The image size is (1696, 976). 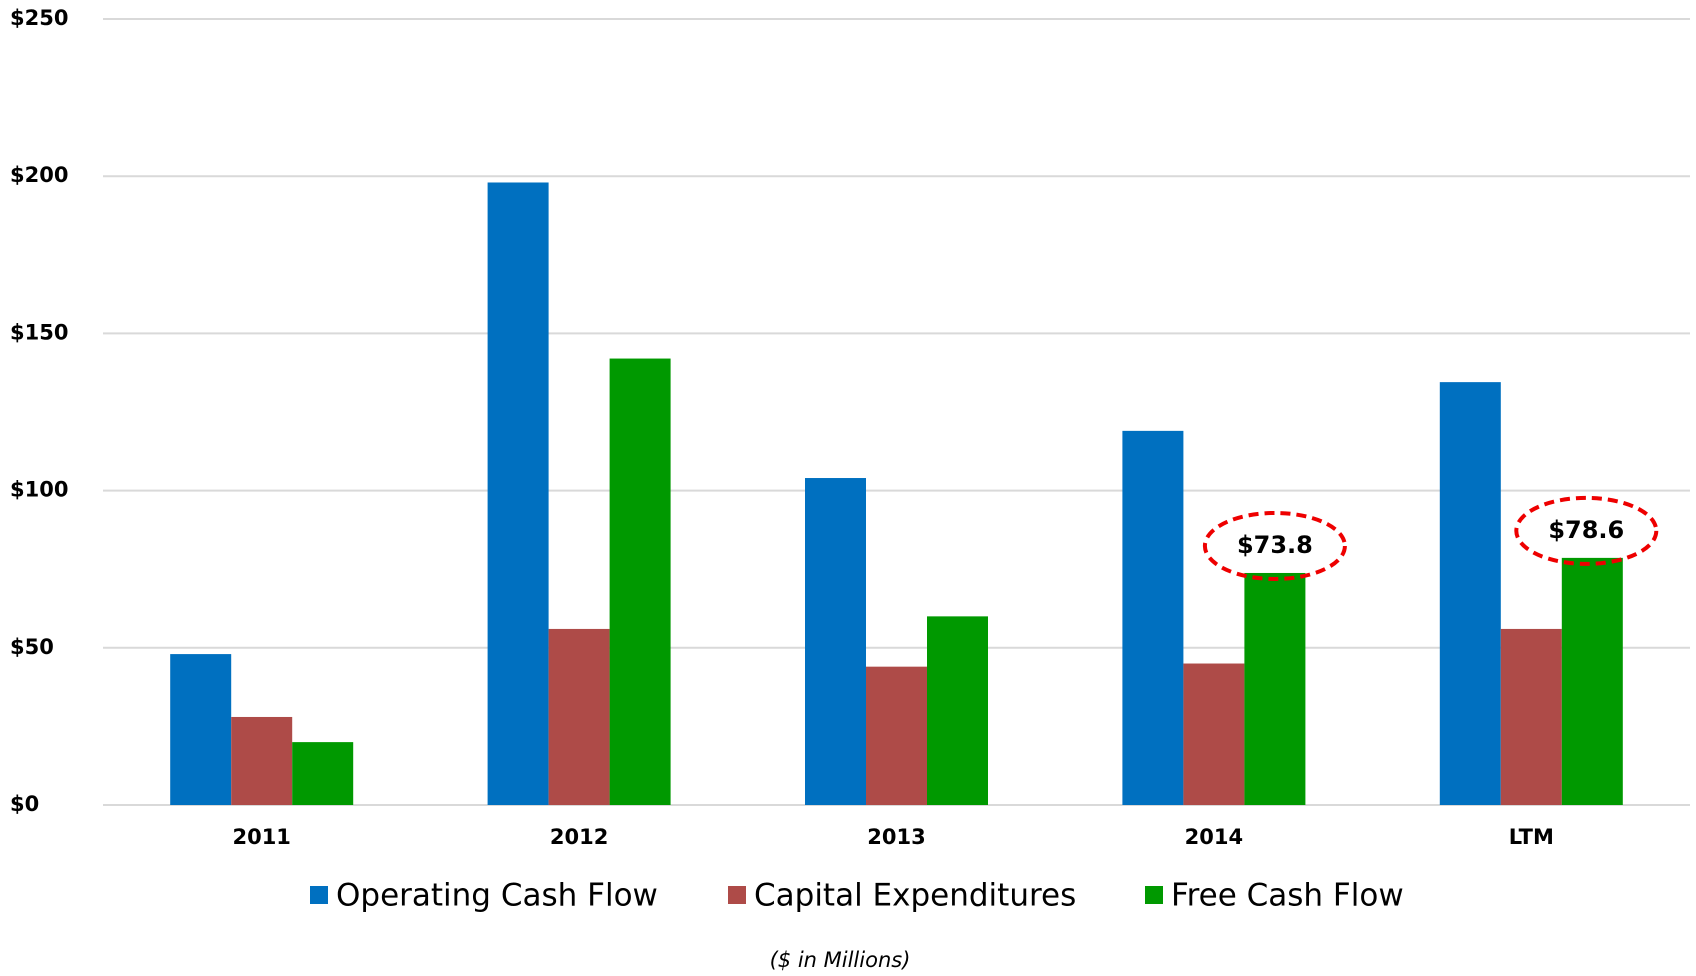 What do you see at coordinates (840, 960) in the screenshot?
I see `note: ($ in Millions)` at bounding box center [840, 960].